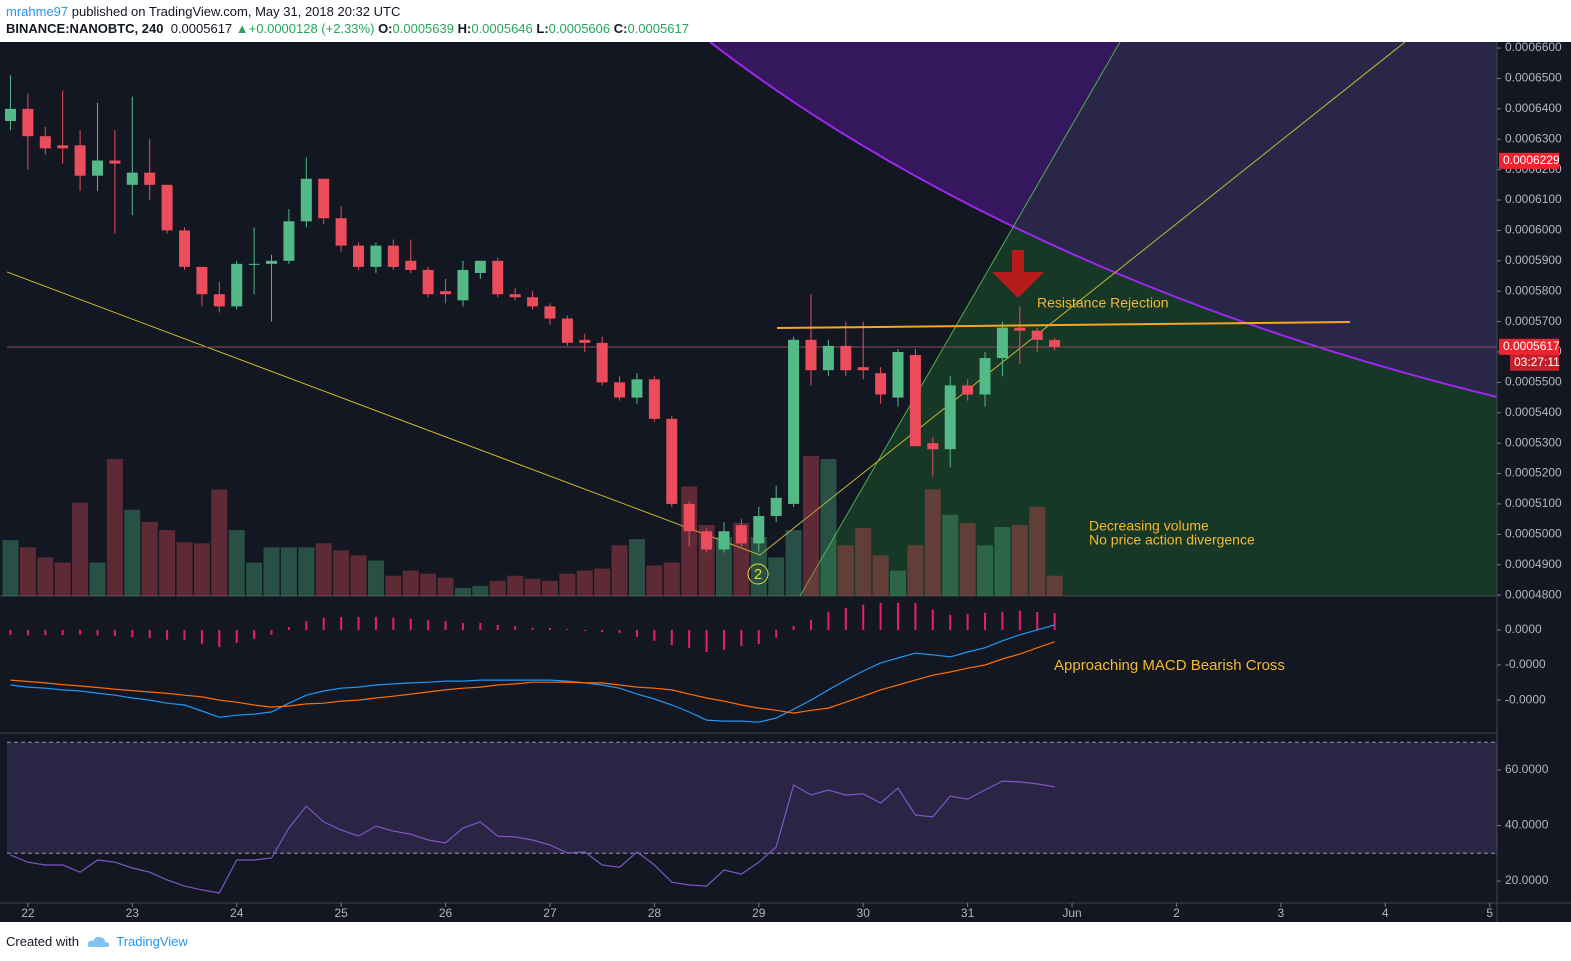 Image resolution: width=1571 pixels, height=961 pixels. I want to click on ohlc-value: 0.0005617, so click(658, 28).